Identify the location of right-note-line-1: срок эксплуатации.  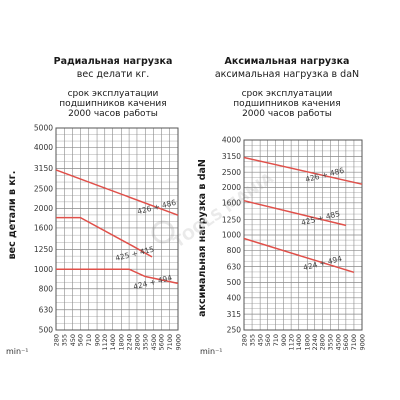
(287, 94).